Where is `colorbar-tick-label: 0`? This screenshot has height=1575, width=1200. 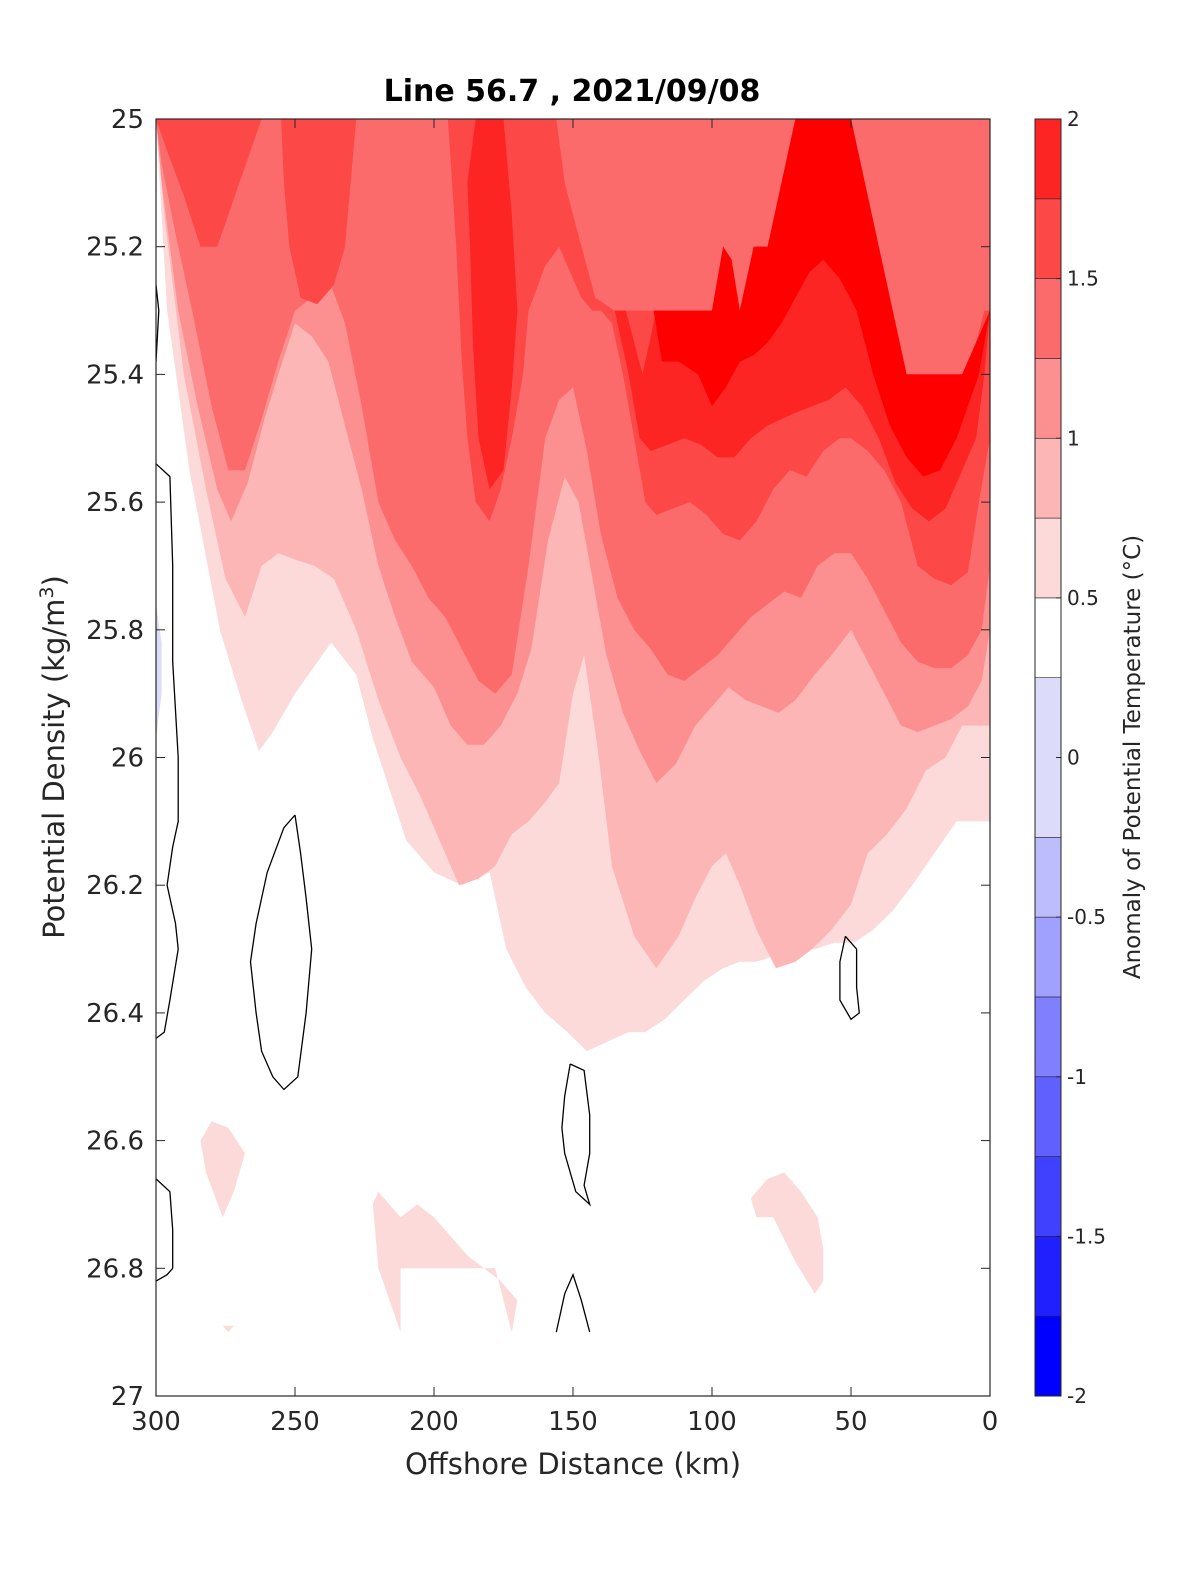
colorbar-tick-label: 0 is located at coordinates (1073, 758).